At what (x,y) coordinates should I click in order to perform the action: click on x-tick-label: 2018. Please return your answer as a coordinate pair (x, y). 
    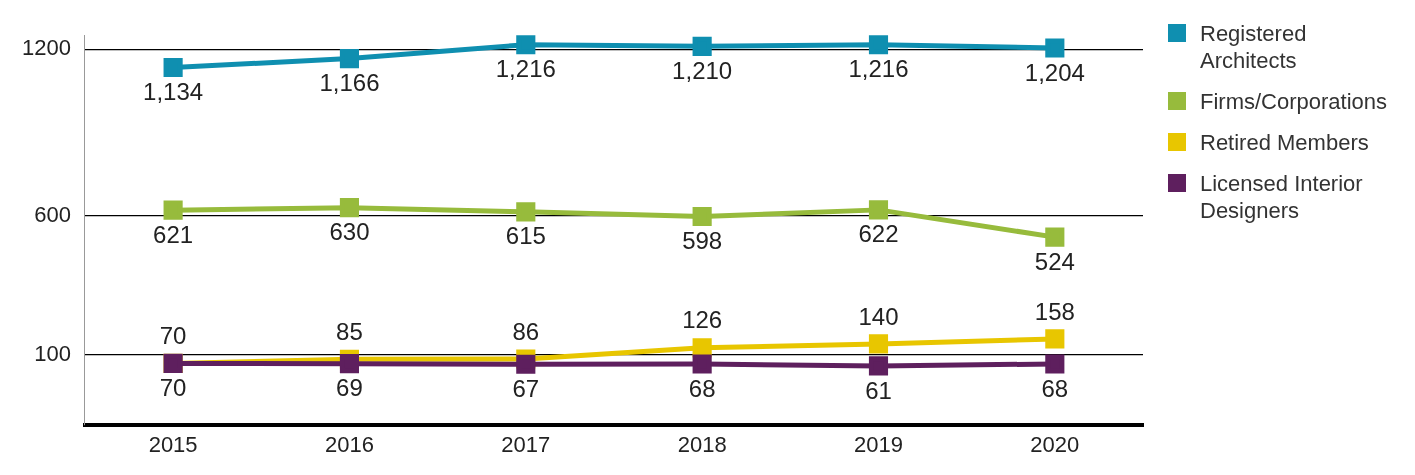
    Looking at the image, I should click on (702, 444).